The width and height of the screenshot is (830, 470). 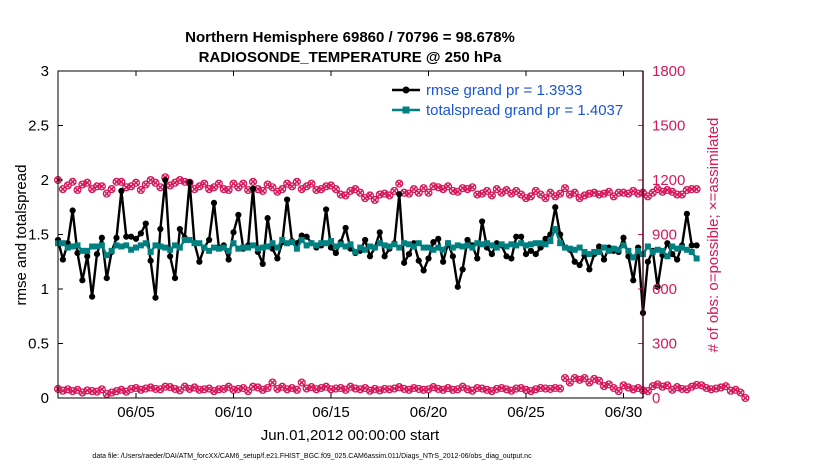 I want to click on y-right-tick-label: 1500, so click(x=668, y=126).